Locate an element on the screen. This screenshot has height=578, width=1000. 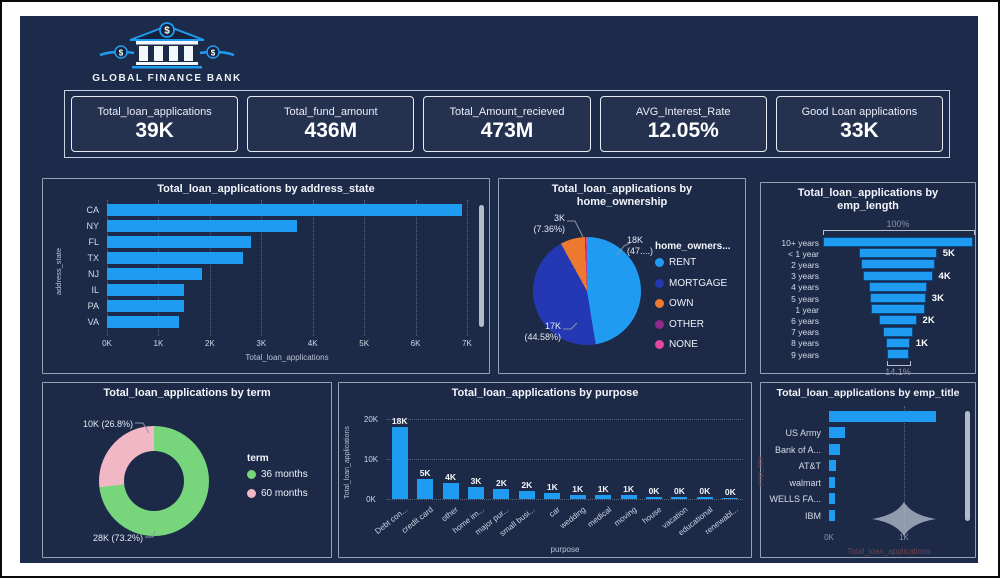
category-label: AT&T is located at coordinates (809, 466).